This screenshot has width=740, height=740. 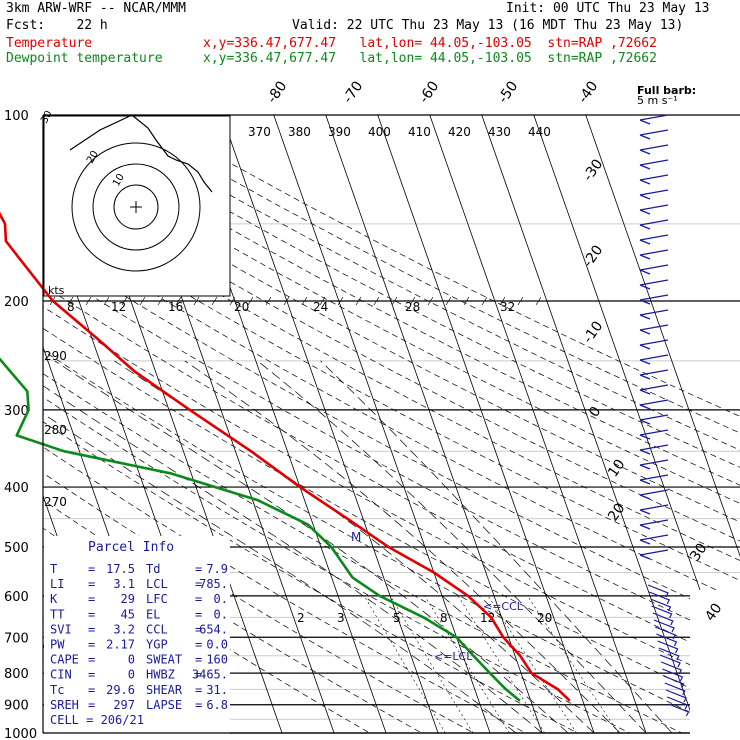 What do you see at coordinates (20, 733) in the screenshot?
I see `pressure-label: 1000` at bounding box center [20, 733].